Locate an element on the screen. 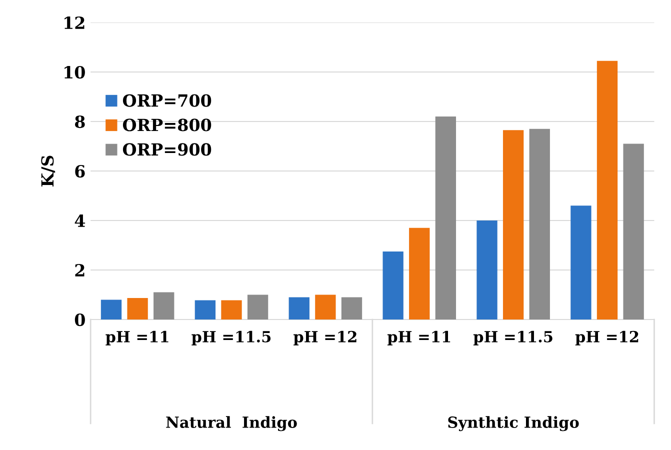  legend-label: ORP=800 is located at coordinates (167, 125).